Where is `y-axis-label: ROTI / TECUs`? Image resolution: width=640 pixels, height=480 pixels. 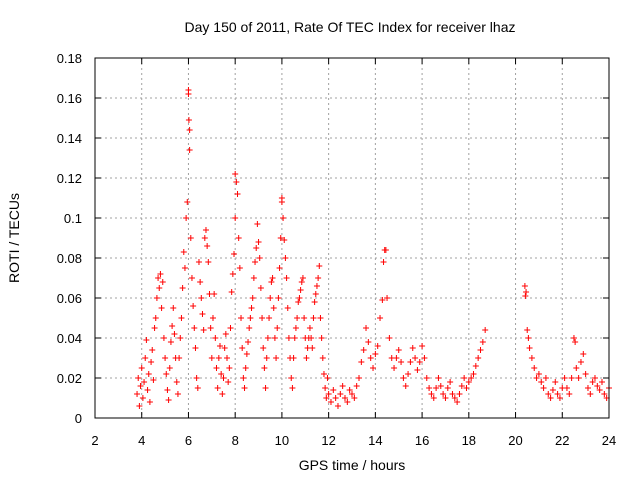 y-axis-label: ROTI / TECUs is located at coordinates (14, 238).